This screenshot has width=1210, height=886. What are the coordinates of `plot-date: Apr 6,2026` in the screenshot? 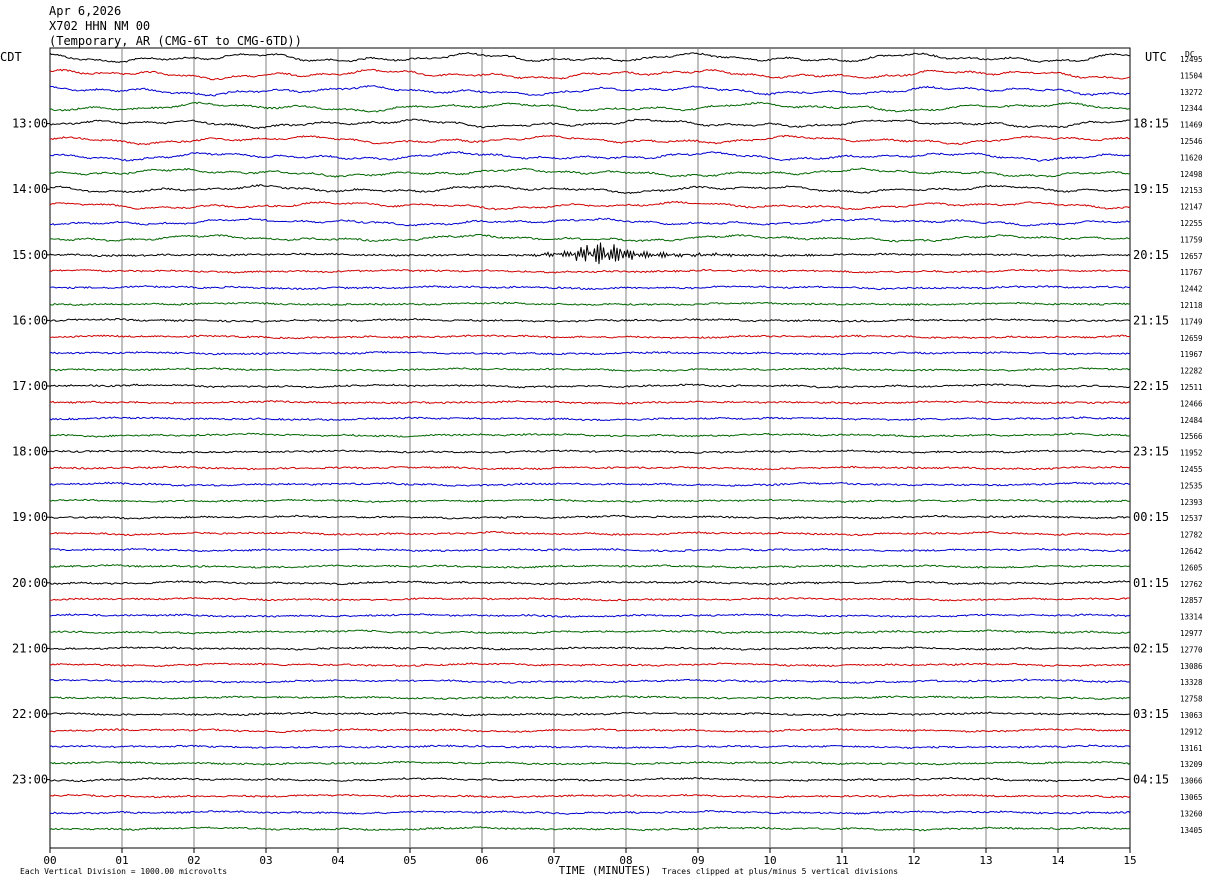 It's located at (85, 11).